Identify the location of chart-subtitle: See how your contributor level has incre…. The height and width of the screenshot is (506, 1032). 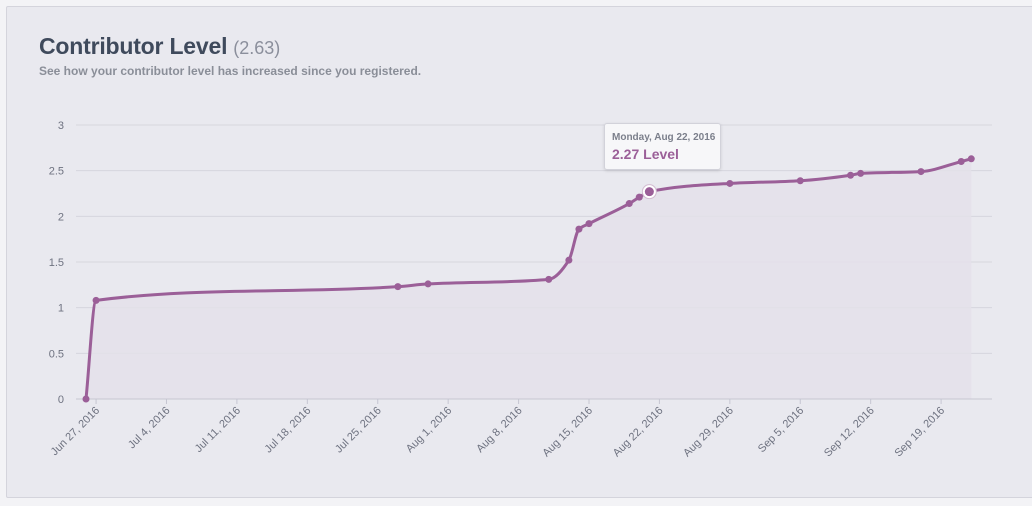
(230, 71).